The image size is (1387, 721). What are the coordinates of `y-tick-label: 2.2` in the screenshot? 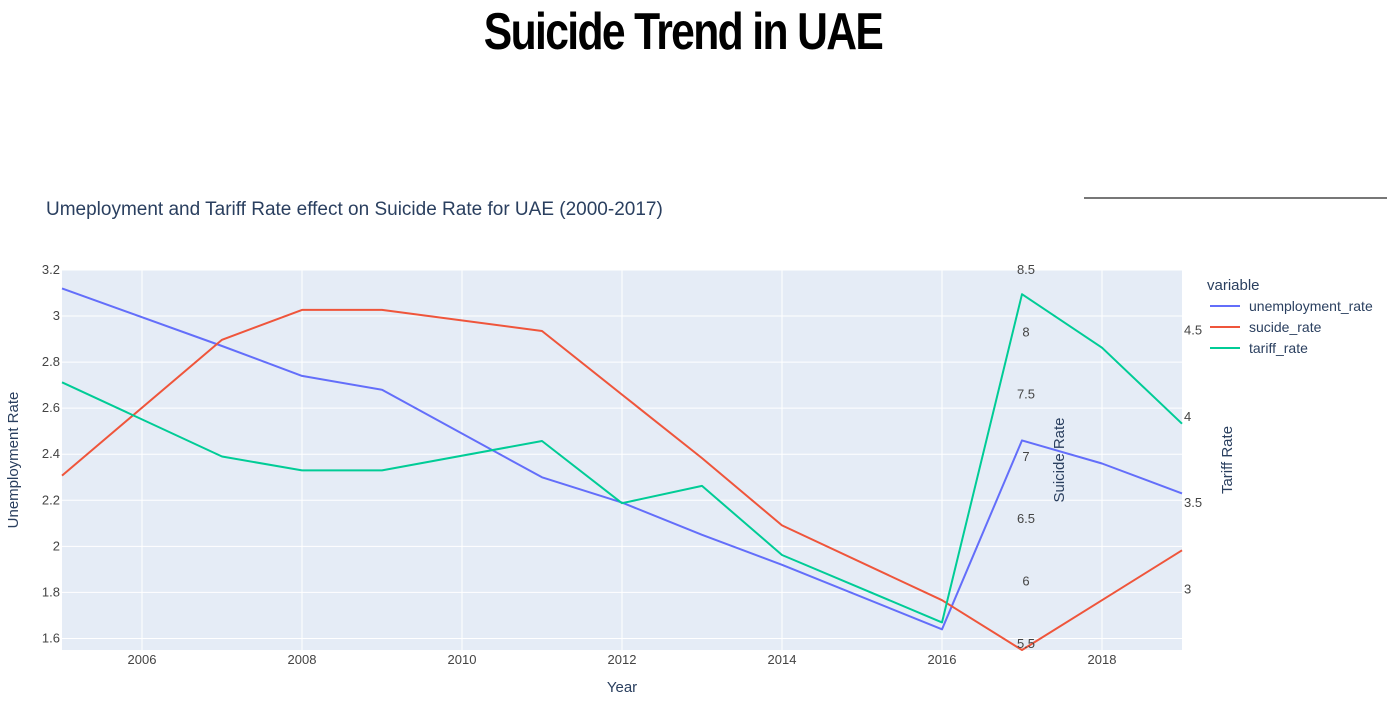 It's located at (51, 499).